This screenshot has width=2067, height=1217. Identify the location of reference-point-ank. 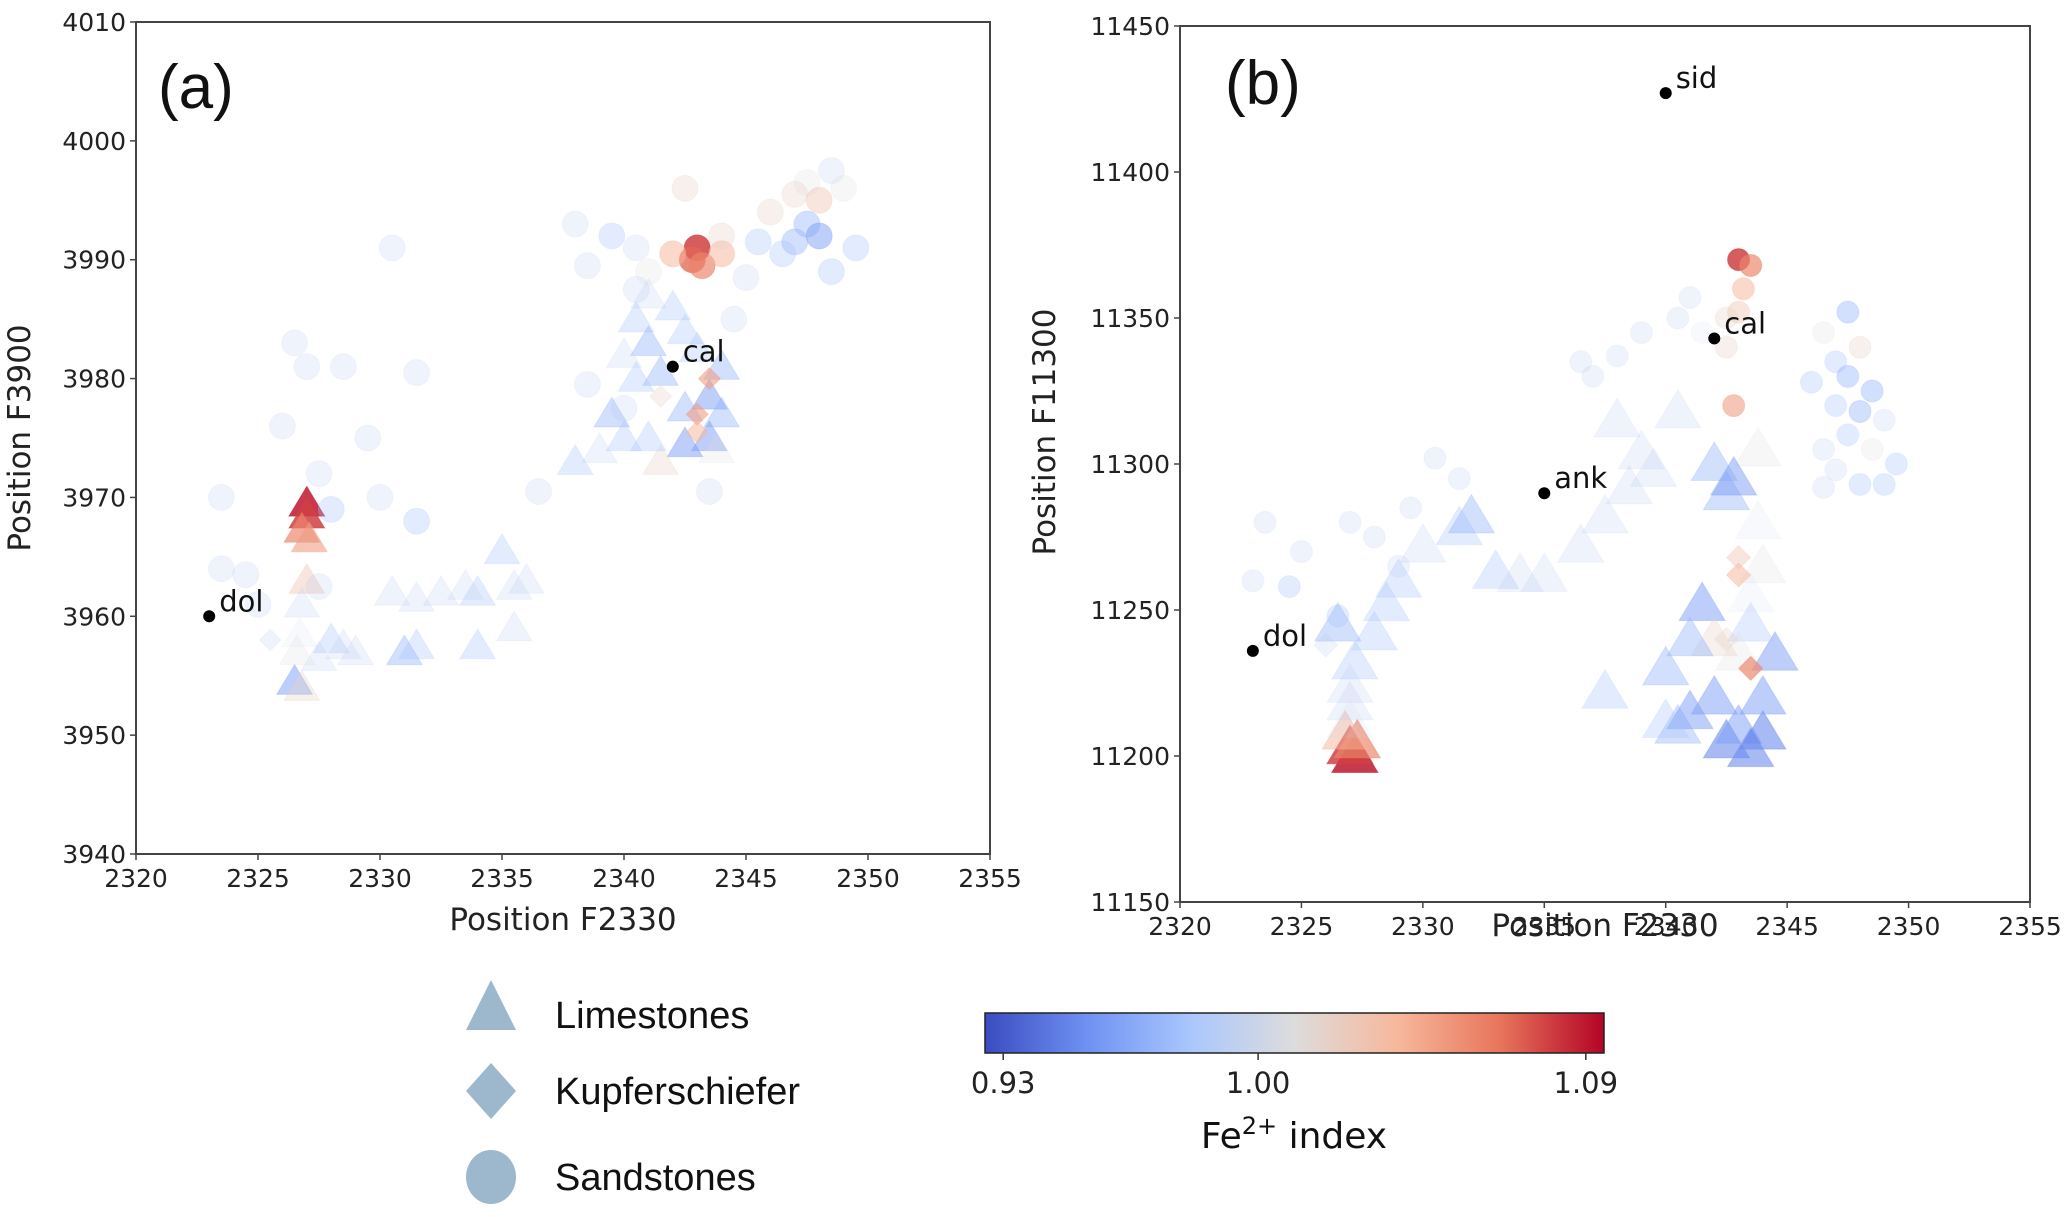
(1544, 493).